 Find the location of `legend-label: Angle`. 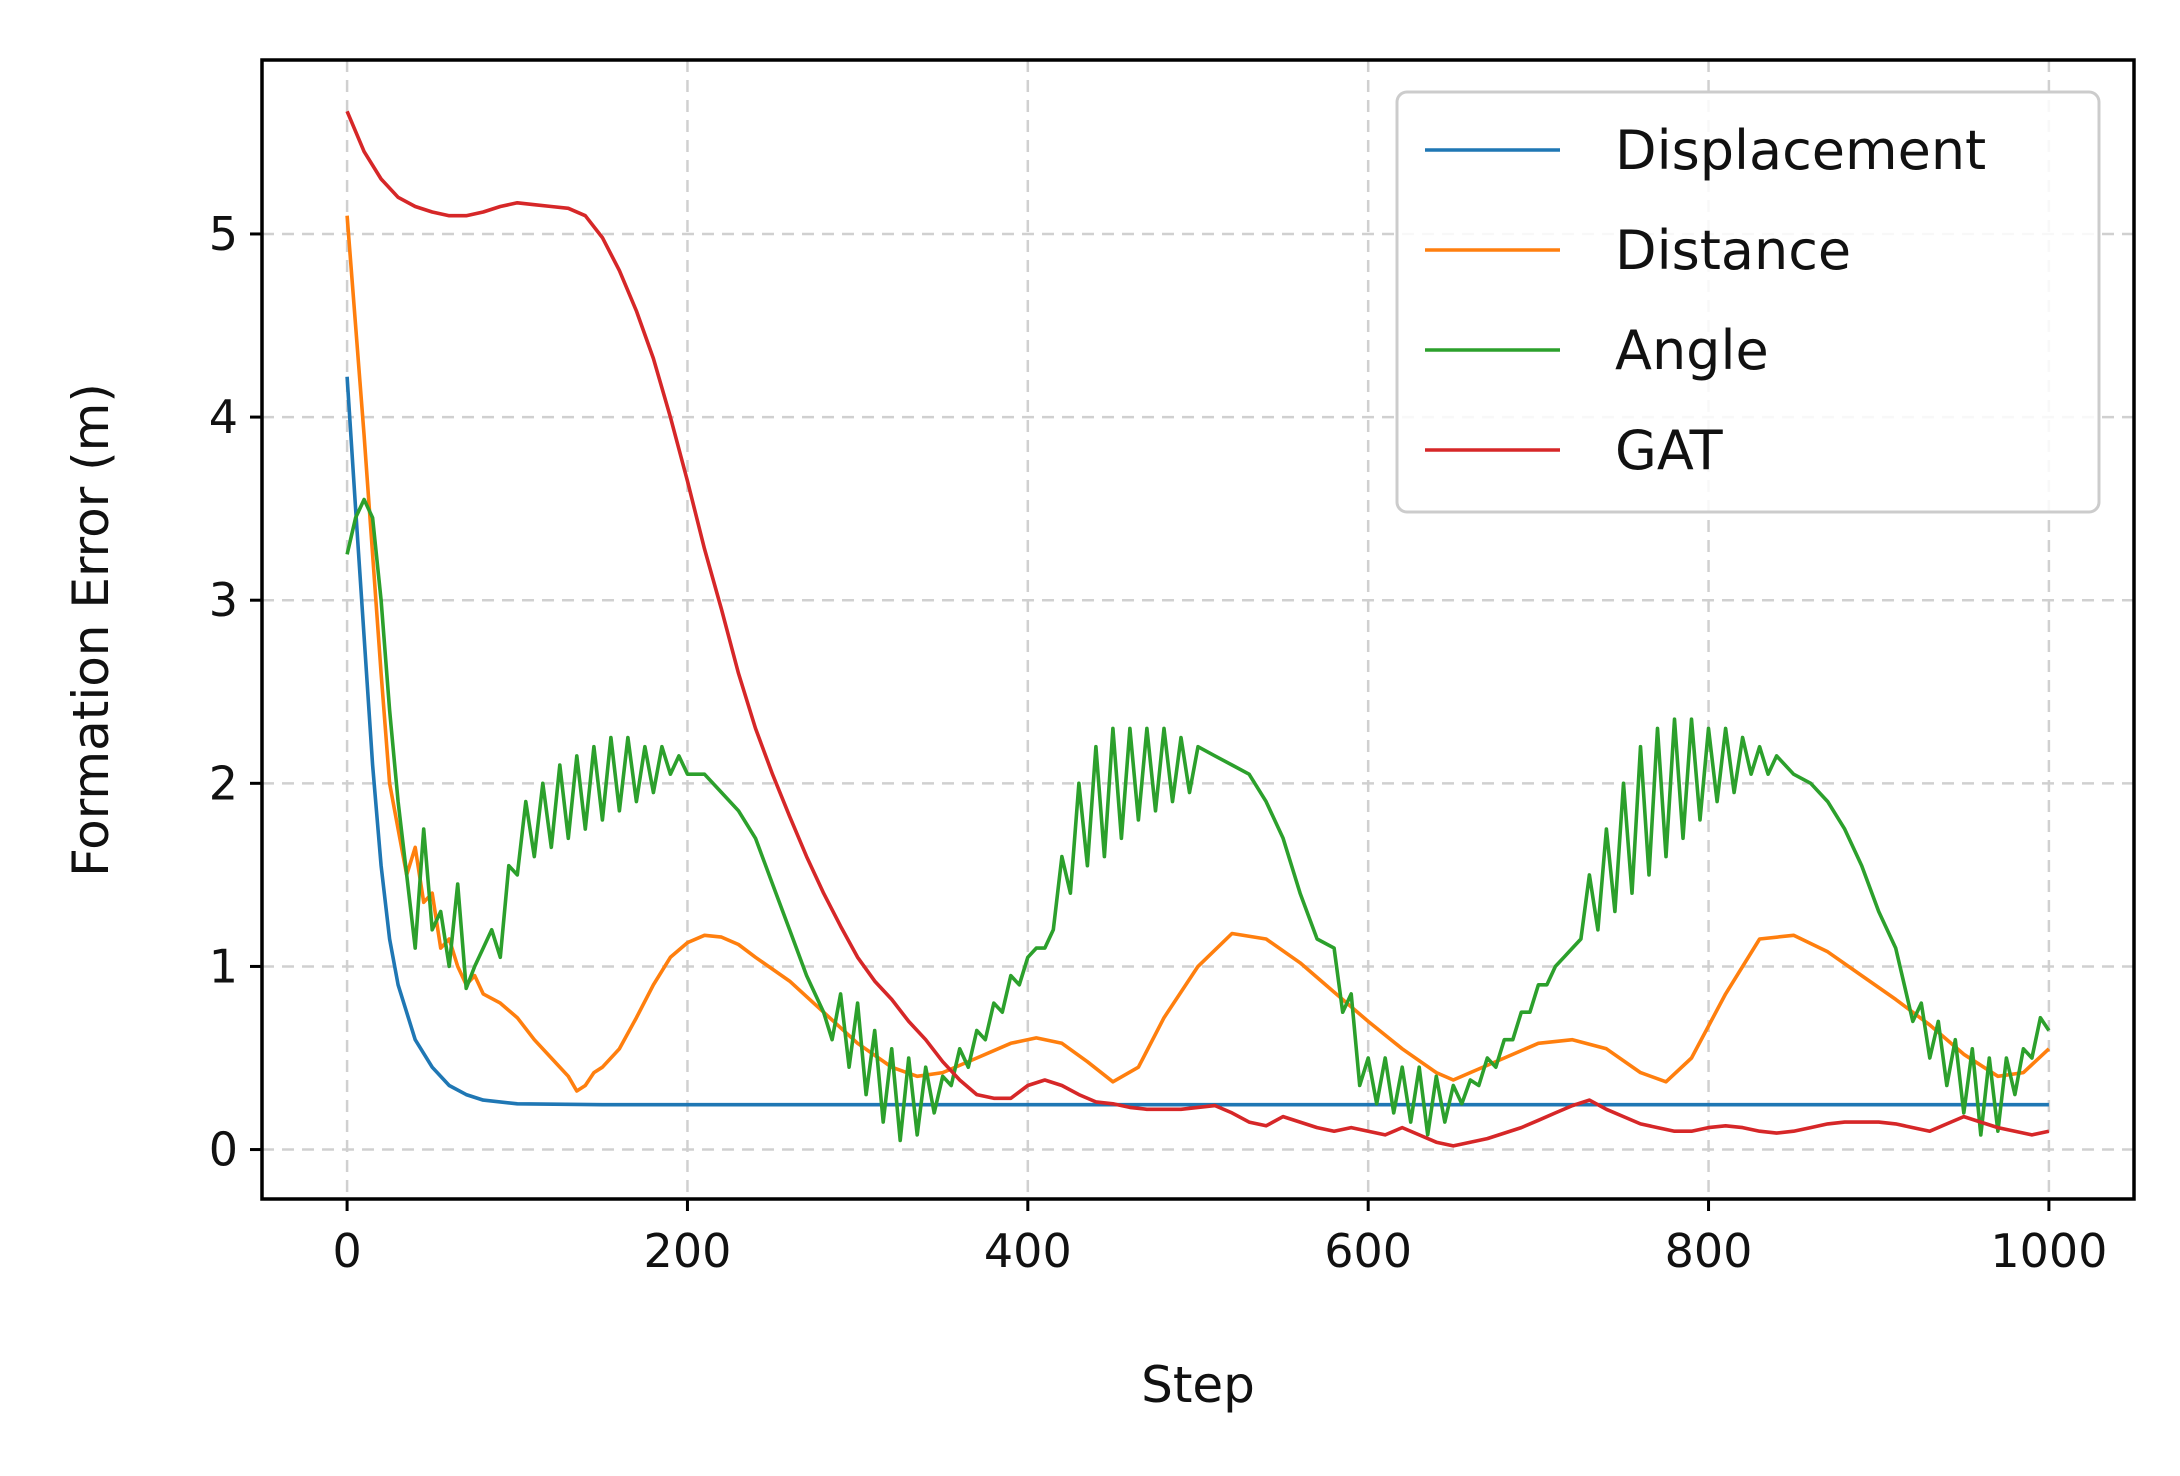

legend-label: Angle is located at coordinates (1692, 350).